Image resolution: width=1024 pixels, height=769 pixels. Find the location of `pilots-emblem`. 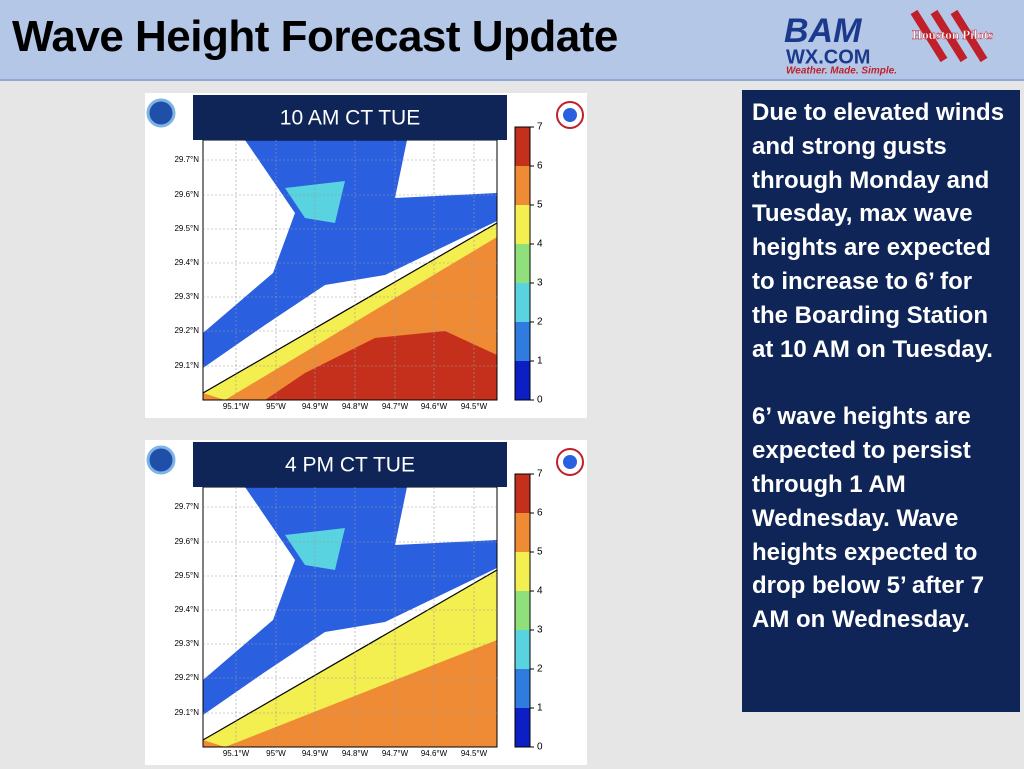

pilots-emblem is located at coordinates (949, 36).